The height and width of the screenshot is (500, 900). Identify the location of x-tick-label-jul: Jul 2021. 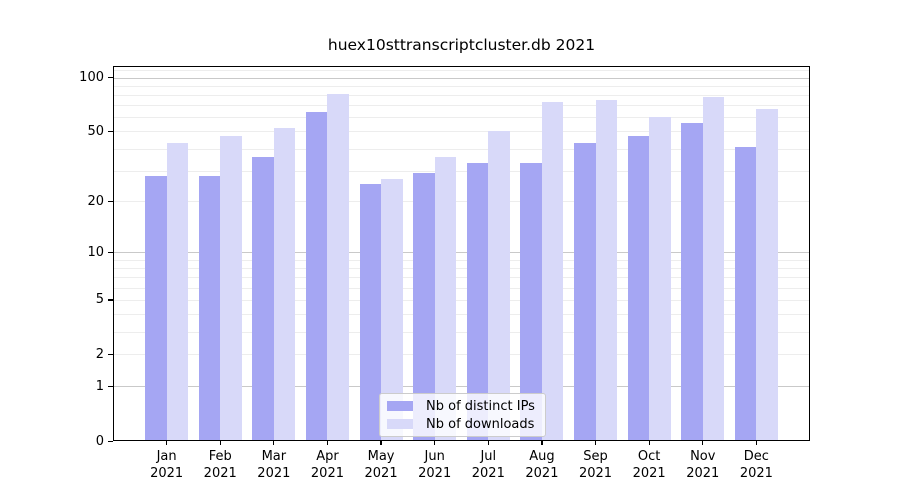
(488, 465).